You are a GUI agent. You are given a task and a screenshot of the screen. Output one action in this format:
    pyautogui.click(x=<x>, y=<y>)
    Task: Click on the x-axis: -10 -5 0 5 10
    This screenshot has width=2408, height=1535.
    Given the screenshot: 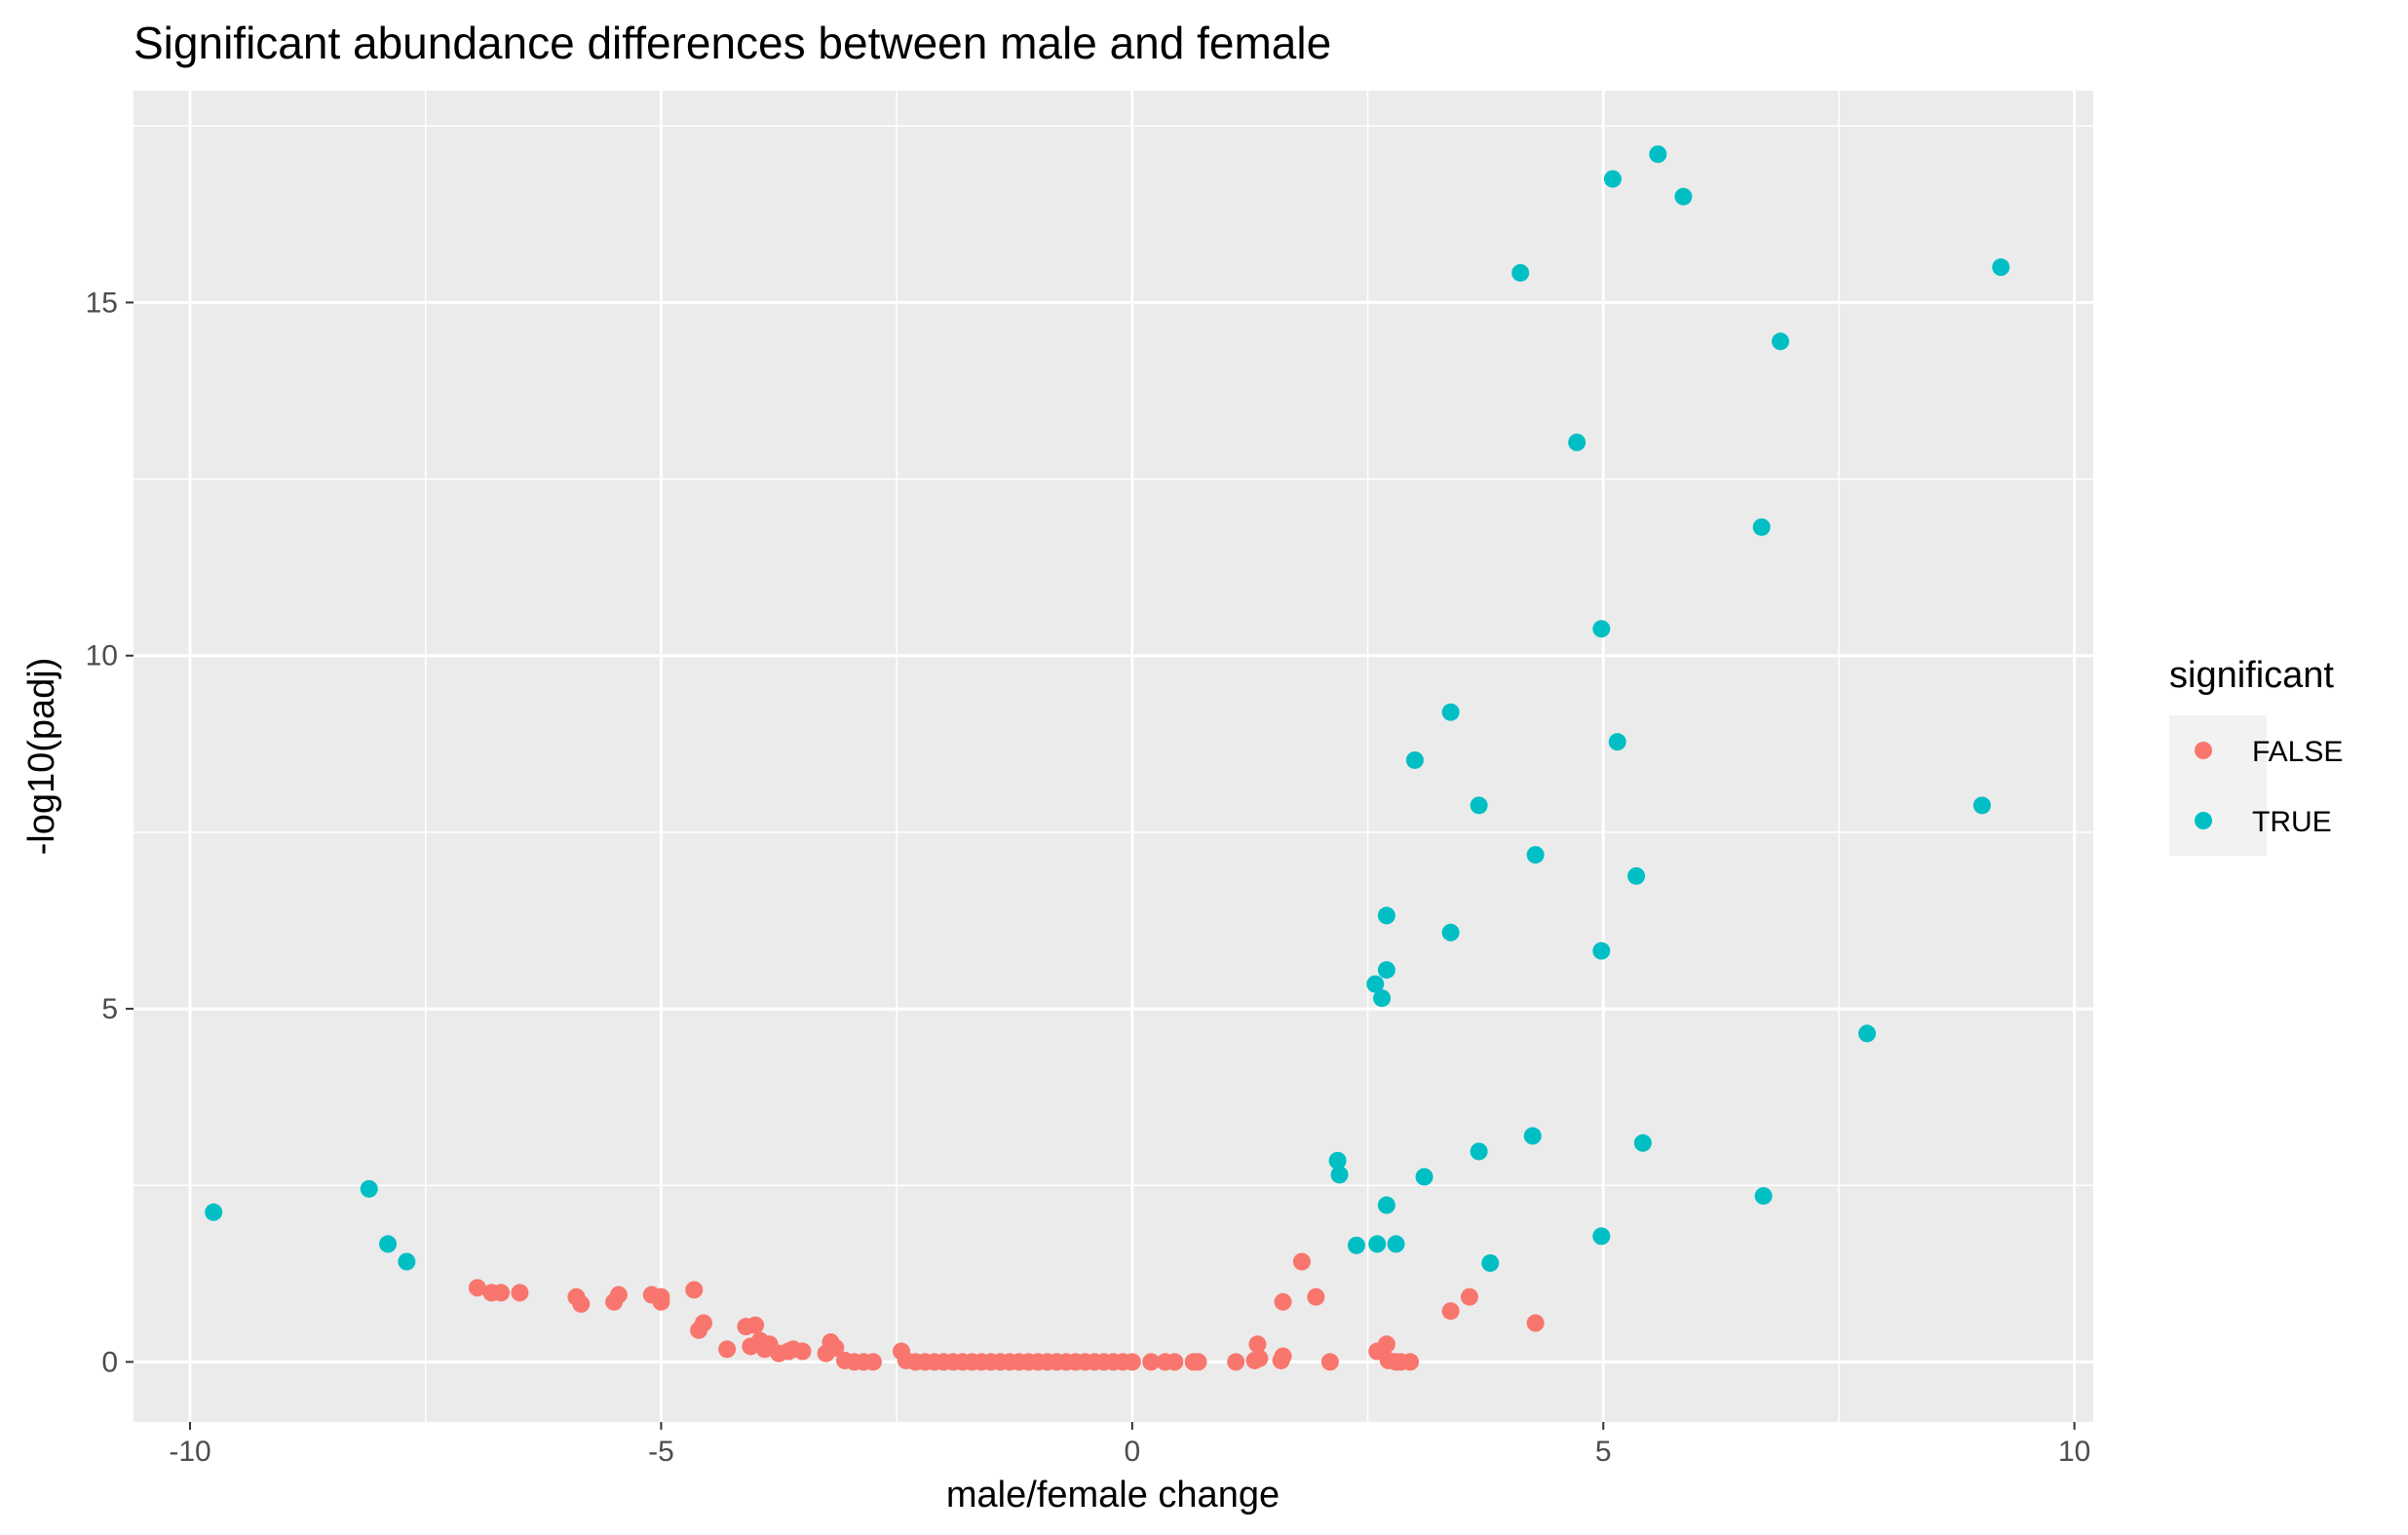 What is the action you would take?
    pyautogui.click(x=1129, y=1445)
    